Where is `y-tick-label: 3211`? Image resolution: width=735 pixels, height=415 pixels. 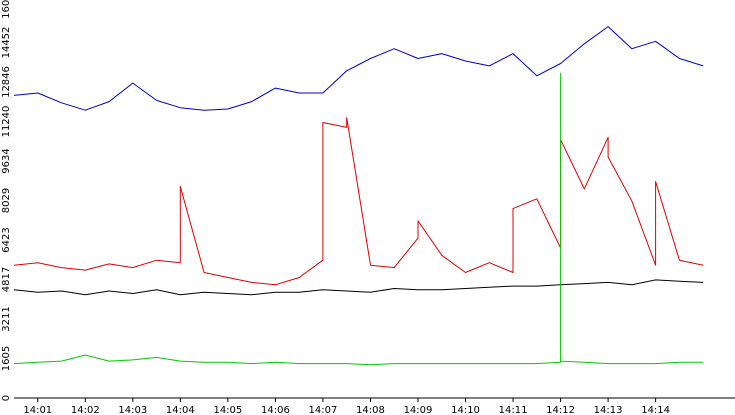 y-tick-label: 3211 is located at coordinates (6, 318).